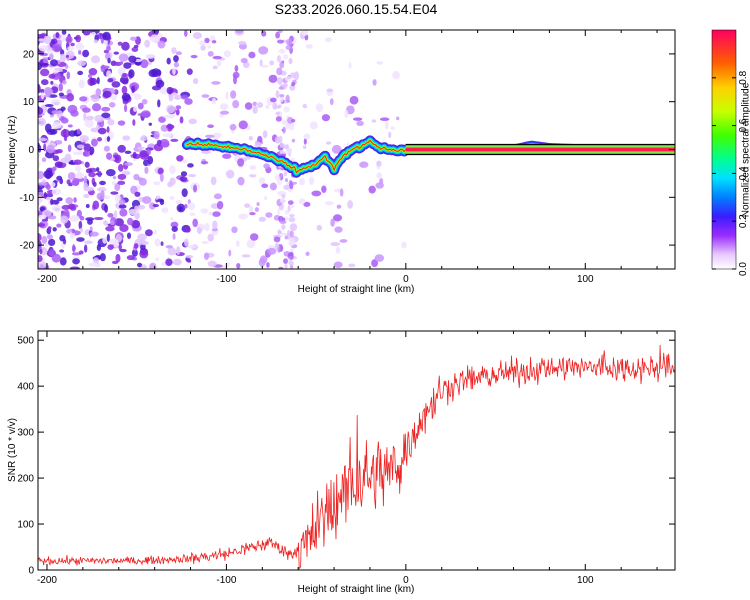 Image resolution: width=750 pixels, height=600 pixels. What do you see at coordinates (226, 279) in the screenshot?
I see `spectrogram-x-tick-label: -100` at bounding box center [226, 279].